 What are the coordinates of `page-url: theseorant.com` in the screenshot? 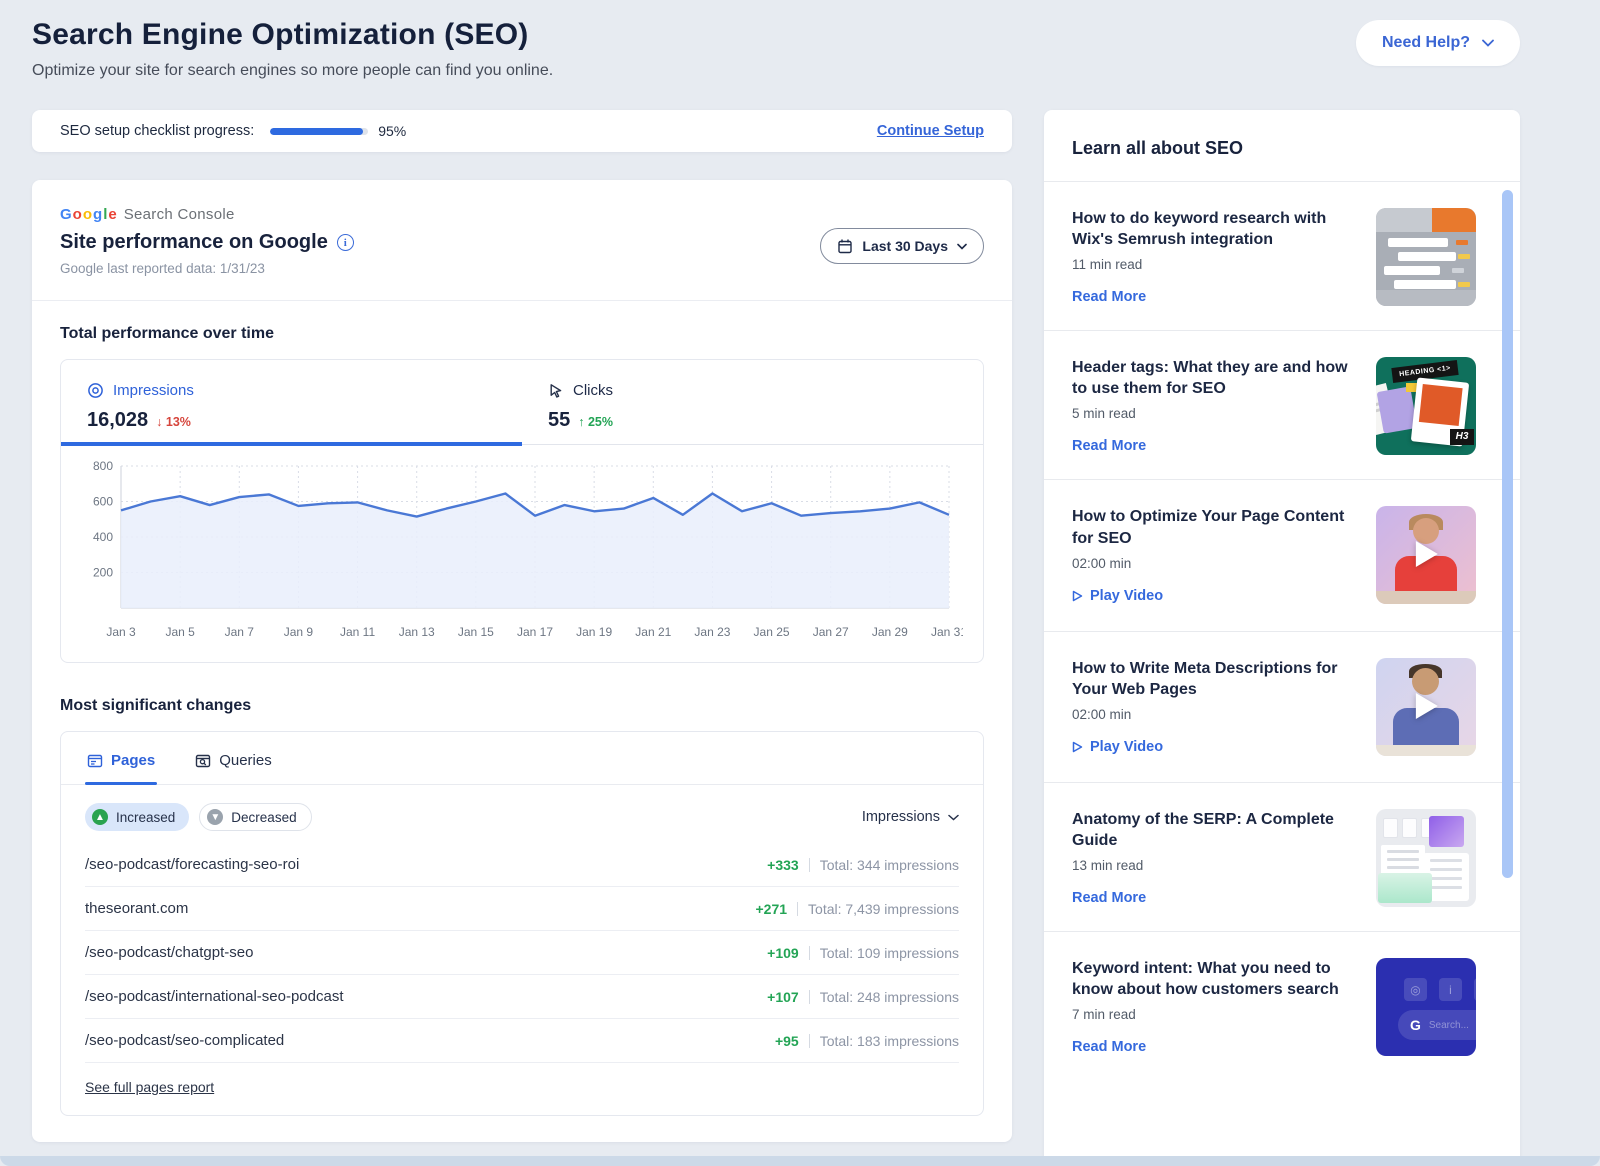 It's located at (137, 908).